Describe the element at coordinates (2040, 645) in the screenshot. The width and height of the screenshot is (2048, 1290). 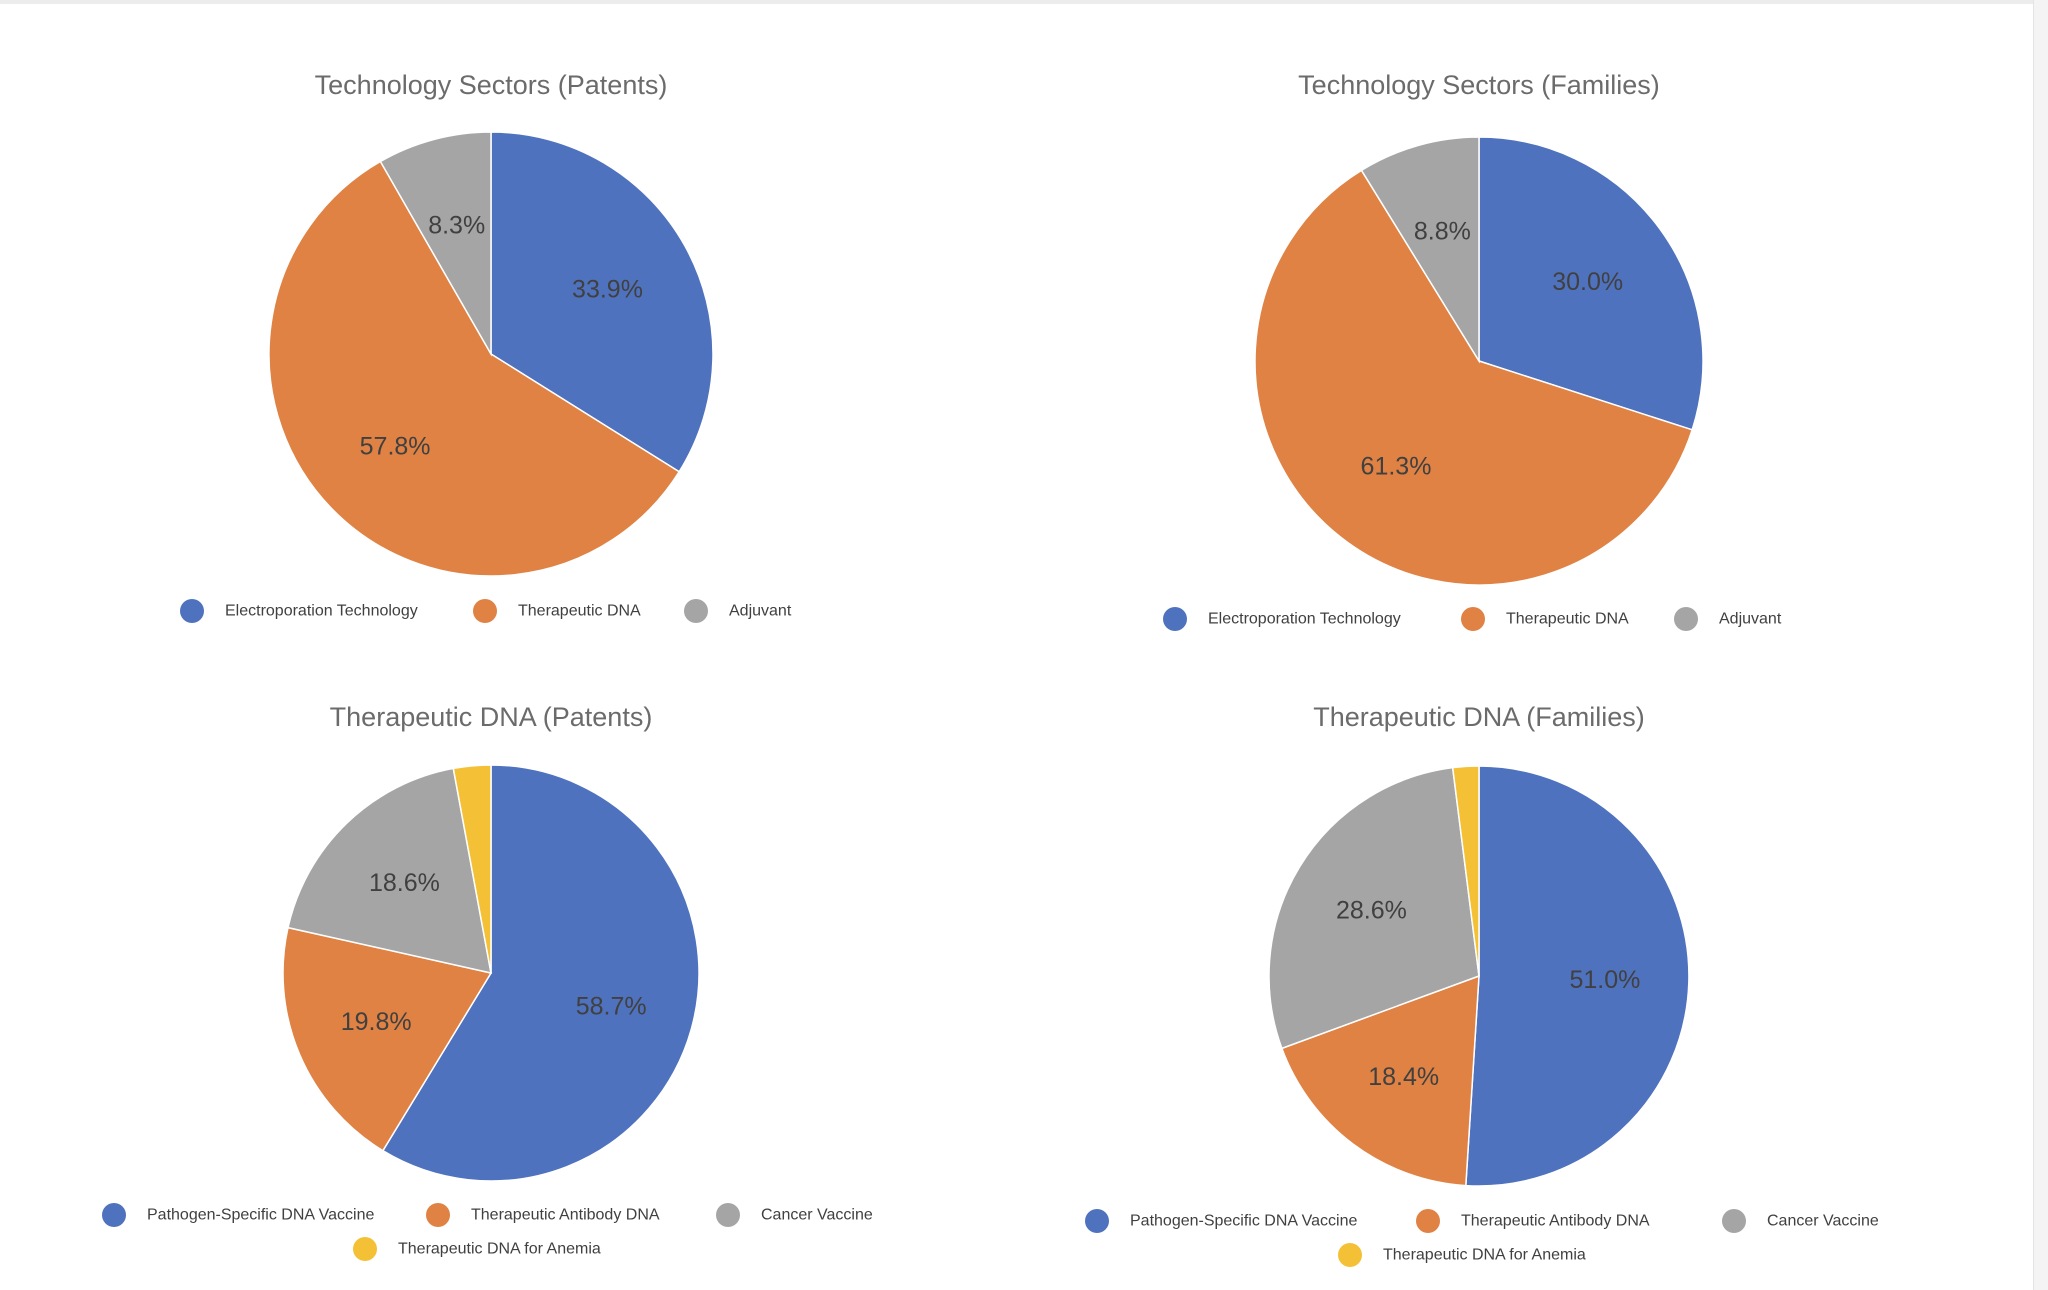
I see `right-scroll-edge` at that location.